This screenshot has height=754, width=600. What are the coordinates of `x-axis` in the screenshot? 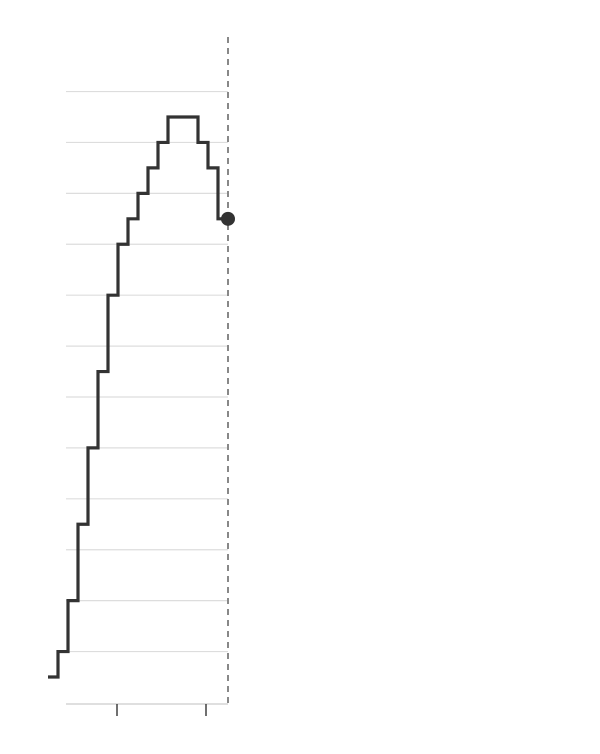 It's located at (147, 709).